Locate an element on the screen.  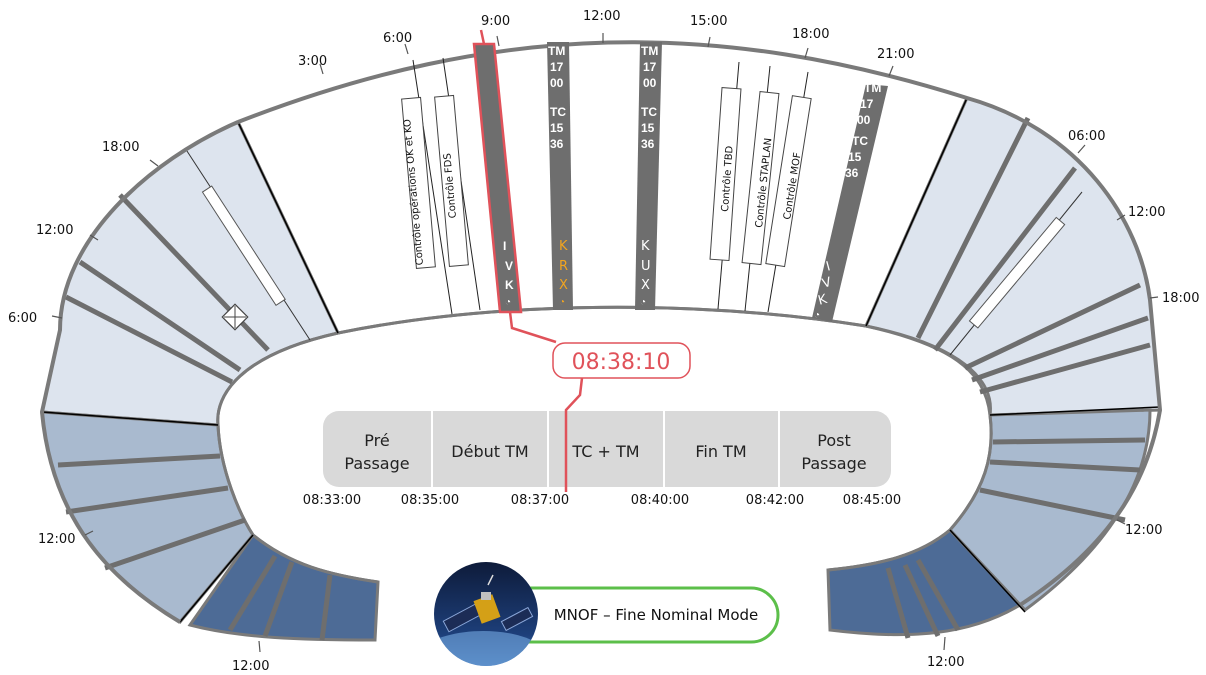
control-tbd: Contrôle TBD is located at coordinates (725, 174).